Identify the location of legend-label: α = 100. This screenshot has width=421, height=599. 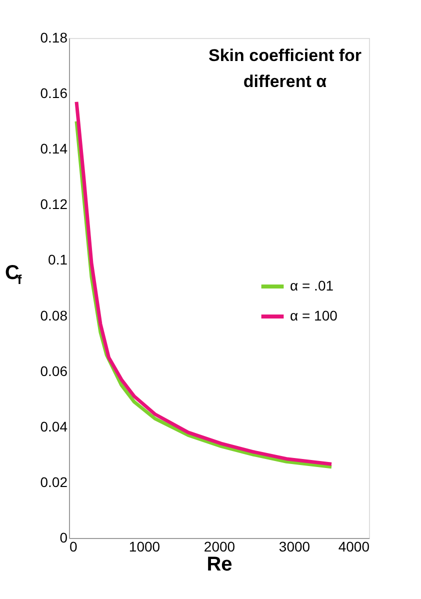
(314, 316).